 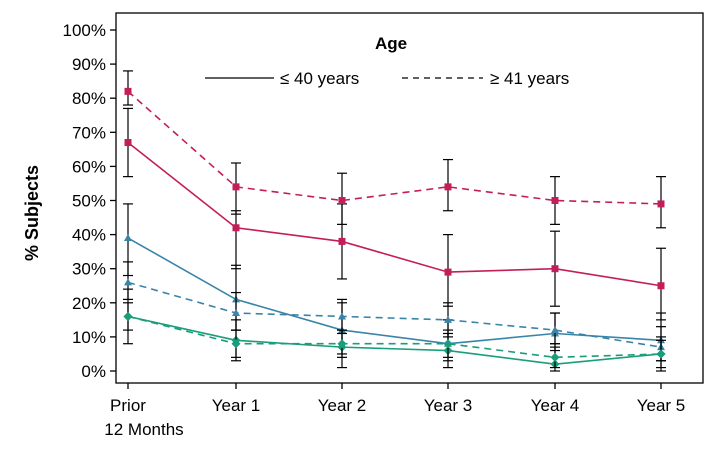 What do you see at coordinates (89, 98) in the screenshot?
I see `y-tick-label: 80%` at bounding box center [89, 98].